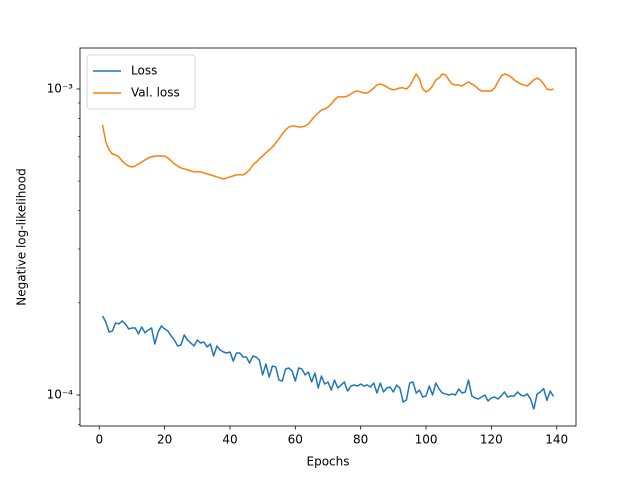  Describe the element at coordinates (328, 362) in the screenshot. I see `series-line` at that location.